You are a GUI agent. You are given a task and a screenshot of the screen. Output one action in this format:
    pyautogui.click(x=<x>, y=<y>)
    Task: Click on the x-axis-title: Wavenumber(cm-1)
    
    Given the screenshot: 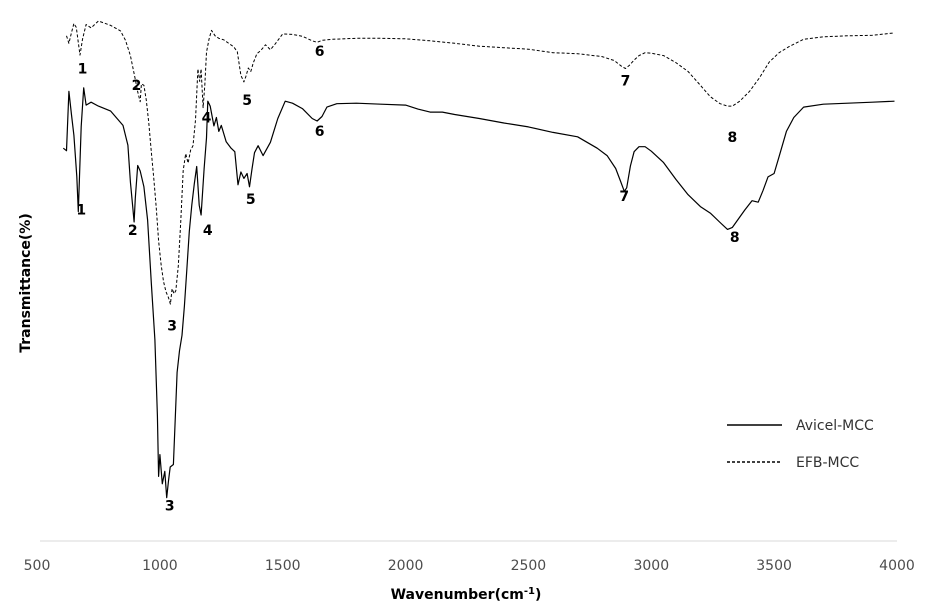 What is the action you would take?
    pyautogui.click(x=466, y=595)
    